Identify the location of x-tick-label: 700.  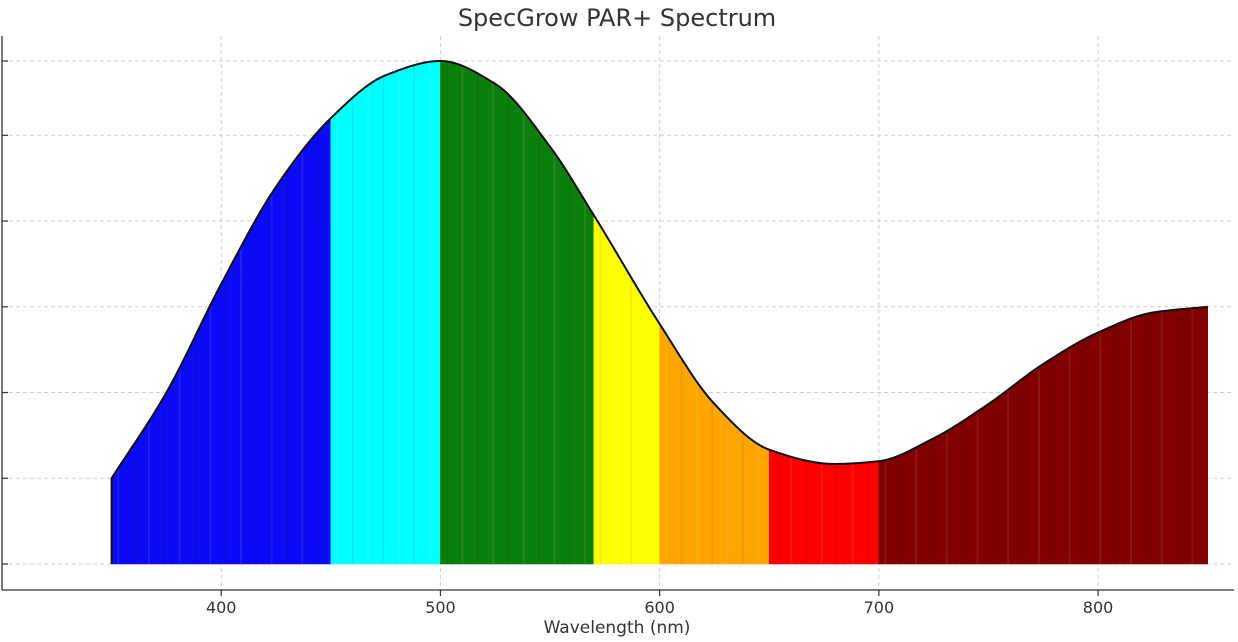
(879, 607).